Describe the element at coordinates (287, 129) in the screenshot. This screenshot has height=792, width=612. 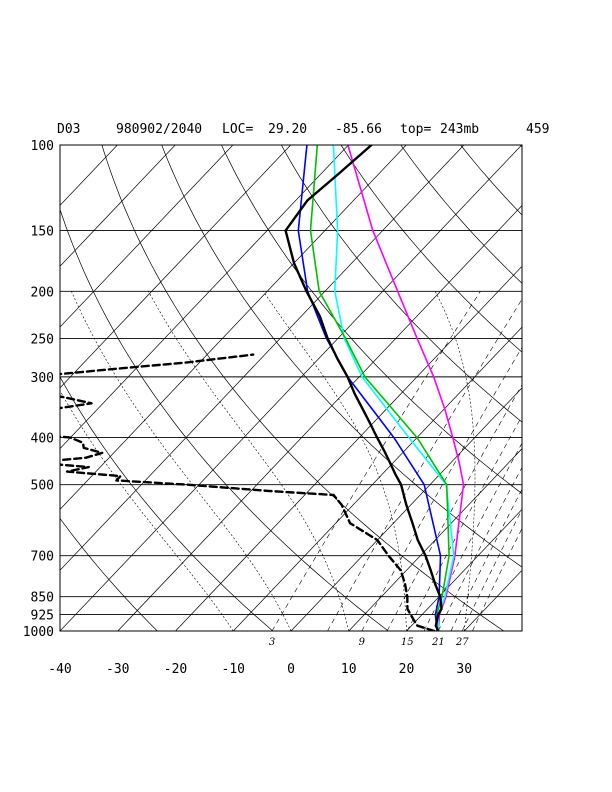
I see `header-lat: 29.20` at that location.